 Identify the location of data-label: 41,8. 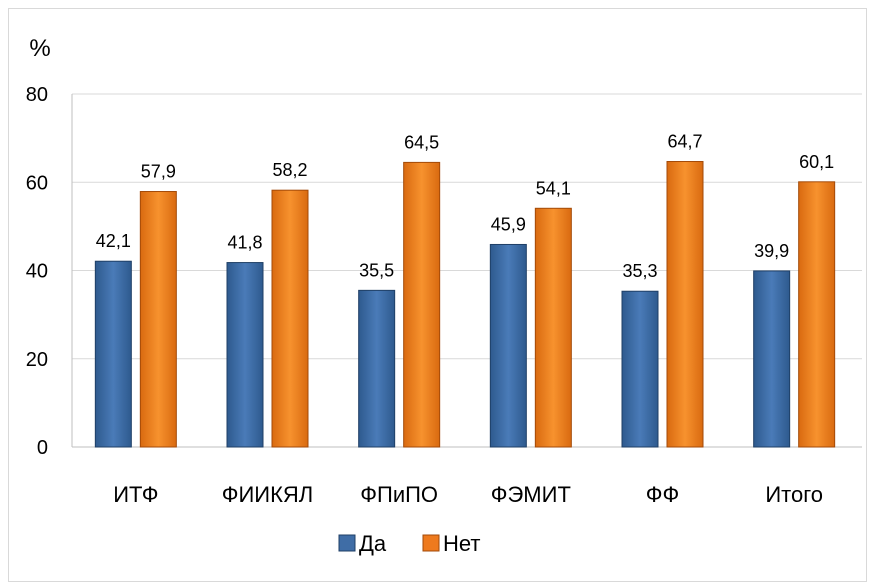
(244, 243).